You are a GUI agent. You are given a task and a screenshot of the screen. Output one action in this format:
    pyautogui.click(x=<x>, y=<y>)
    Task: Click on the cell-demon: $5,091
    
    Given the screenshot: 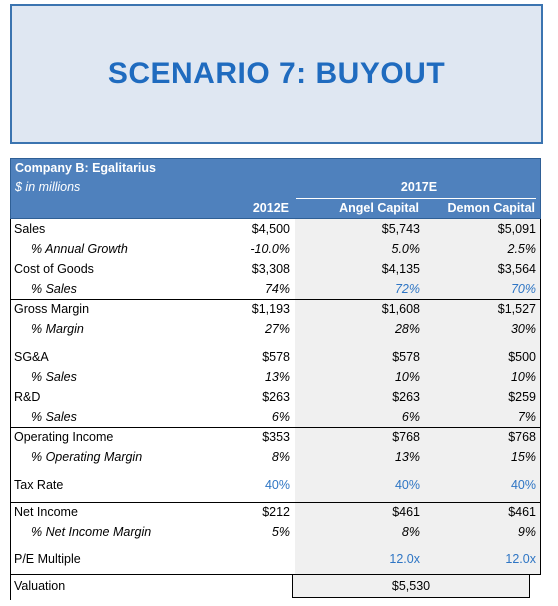 What is the action you would take?
    pyautogui.click(x=516, y=229)
    